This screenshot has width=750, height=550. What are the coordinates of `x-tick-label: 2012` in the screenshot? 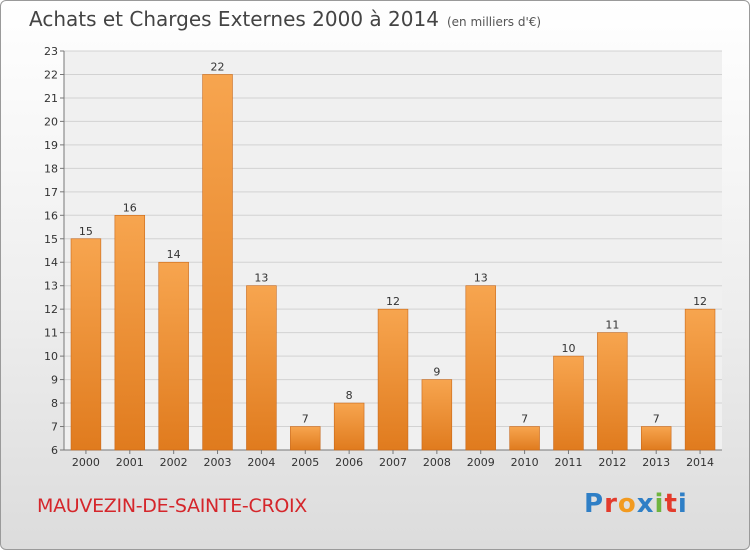 It's located at (612, 462).